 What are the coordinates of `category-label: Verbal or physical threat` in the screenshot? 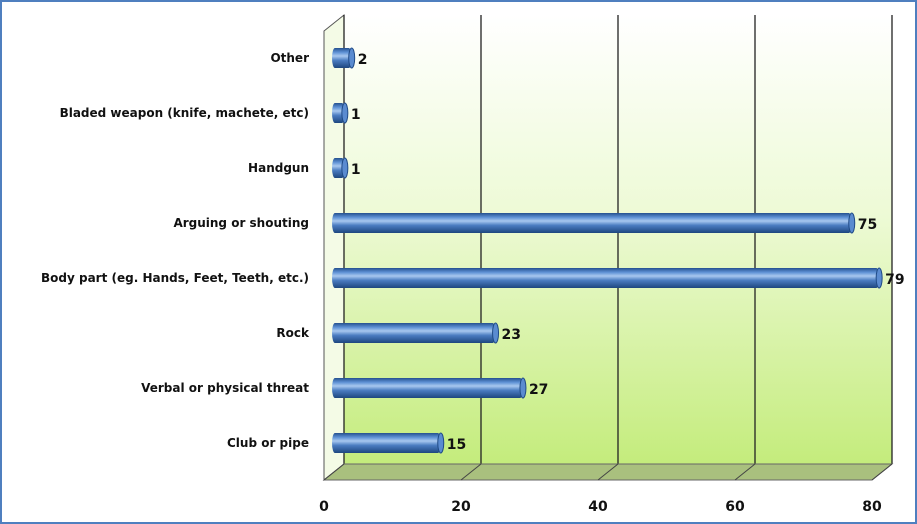 It's located at (225, 388).